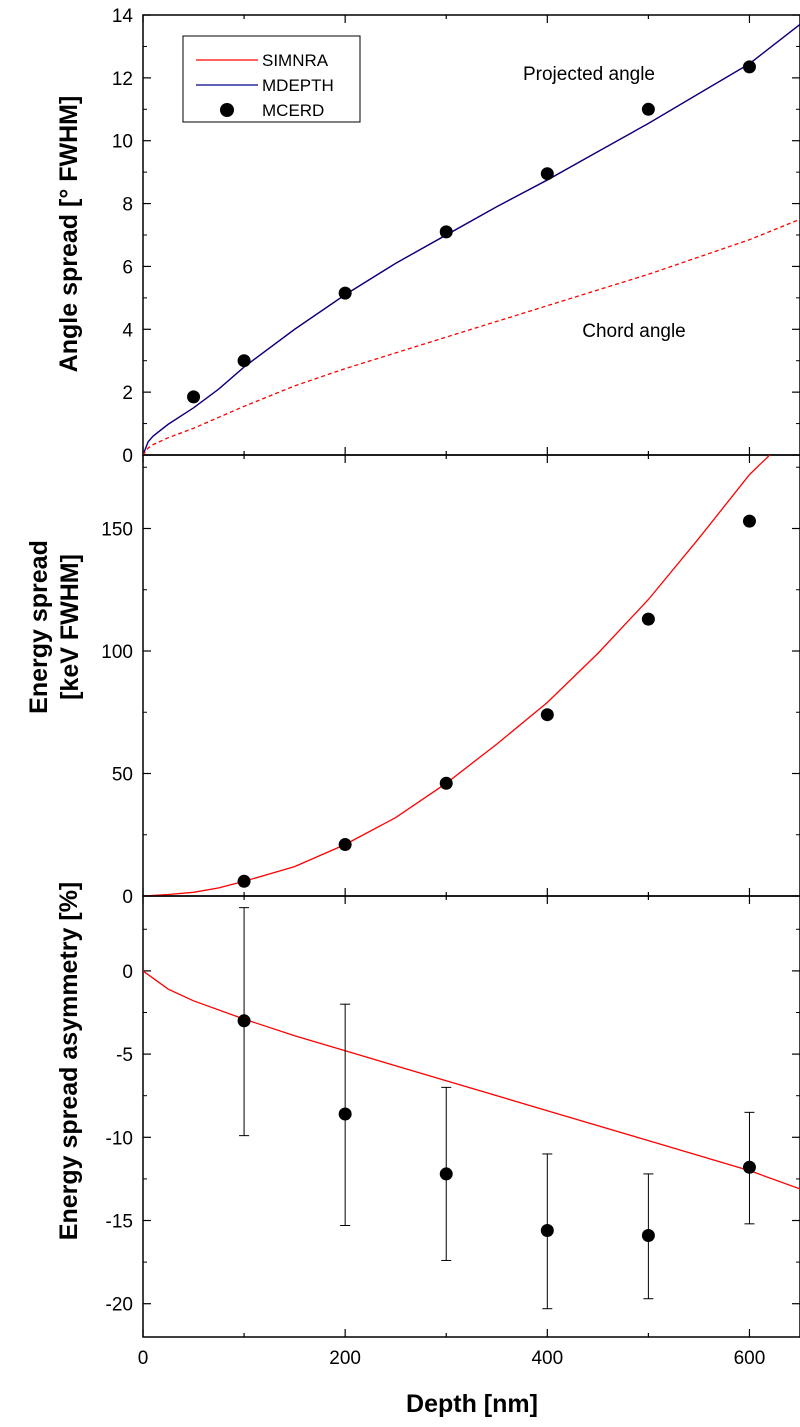 This screenshot has height=1427, width=800. I want to click on ytick-label: -20, so click(119, 1305).